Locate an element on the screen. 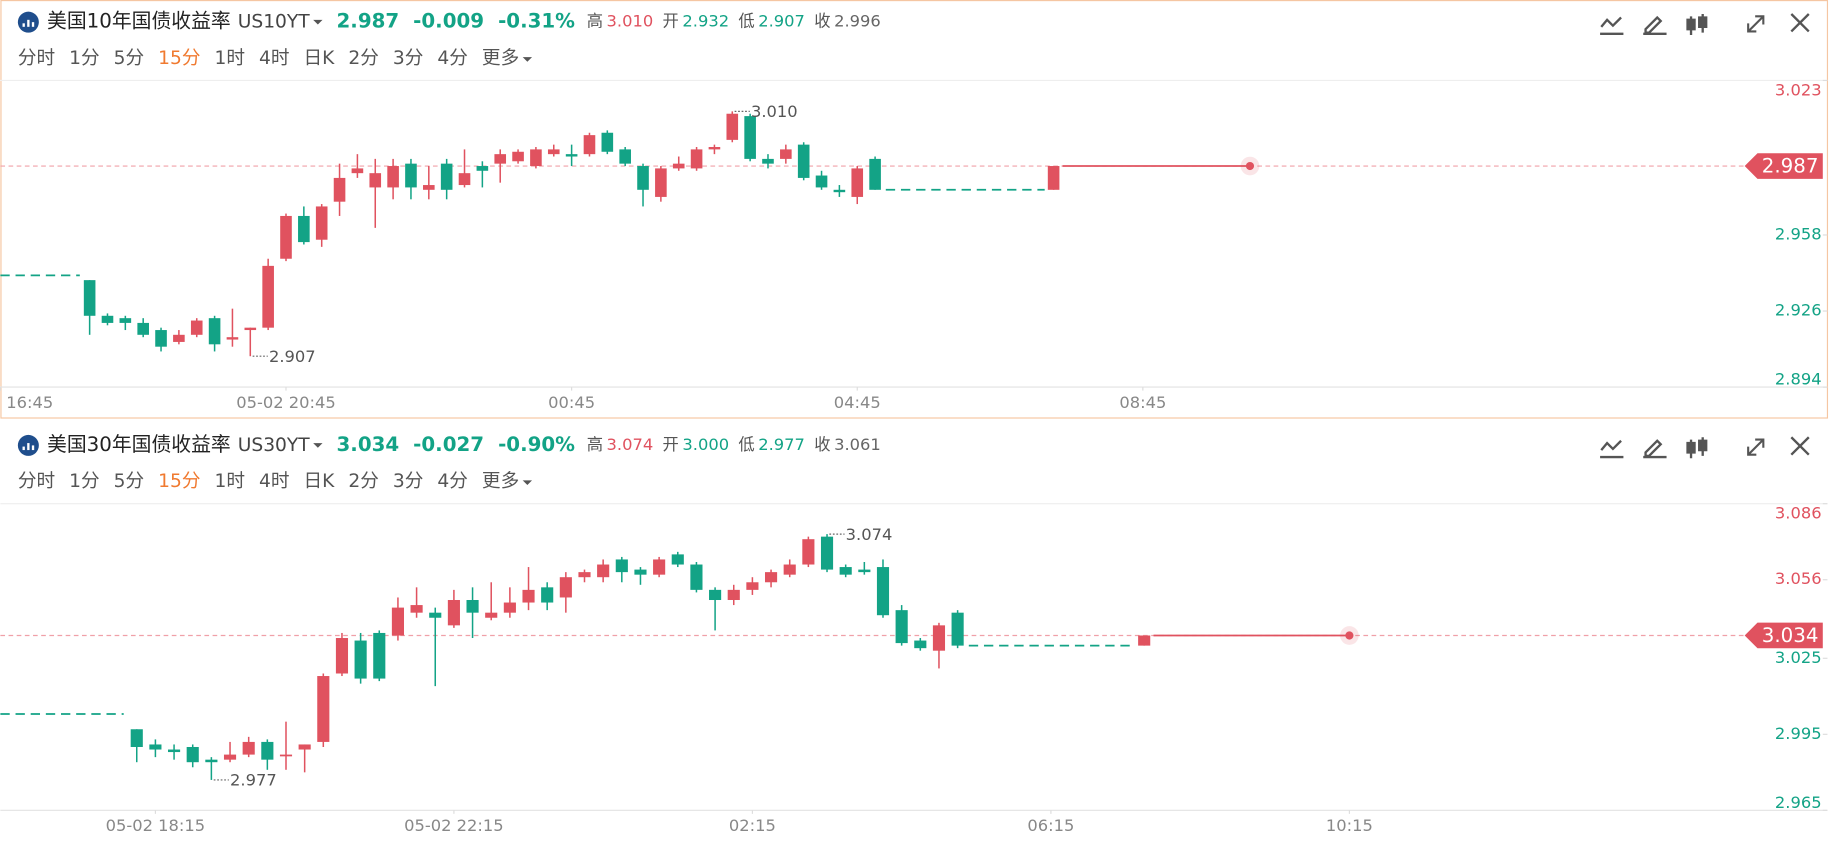 Image resolution: width=1829 pixels, height=843 pixels. instrument-title: 美国10年国债收益率 is located at coordinates (139, 21).